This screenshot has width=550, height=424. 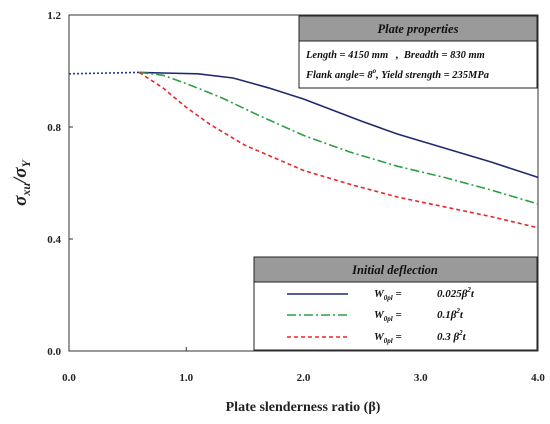 I want to click on legend-label-s2: W0pl = 0.1β2t, so click(x=419, y=315).